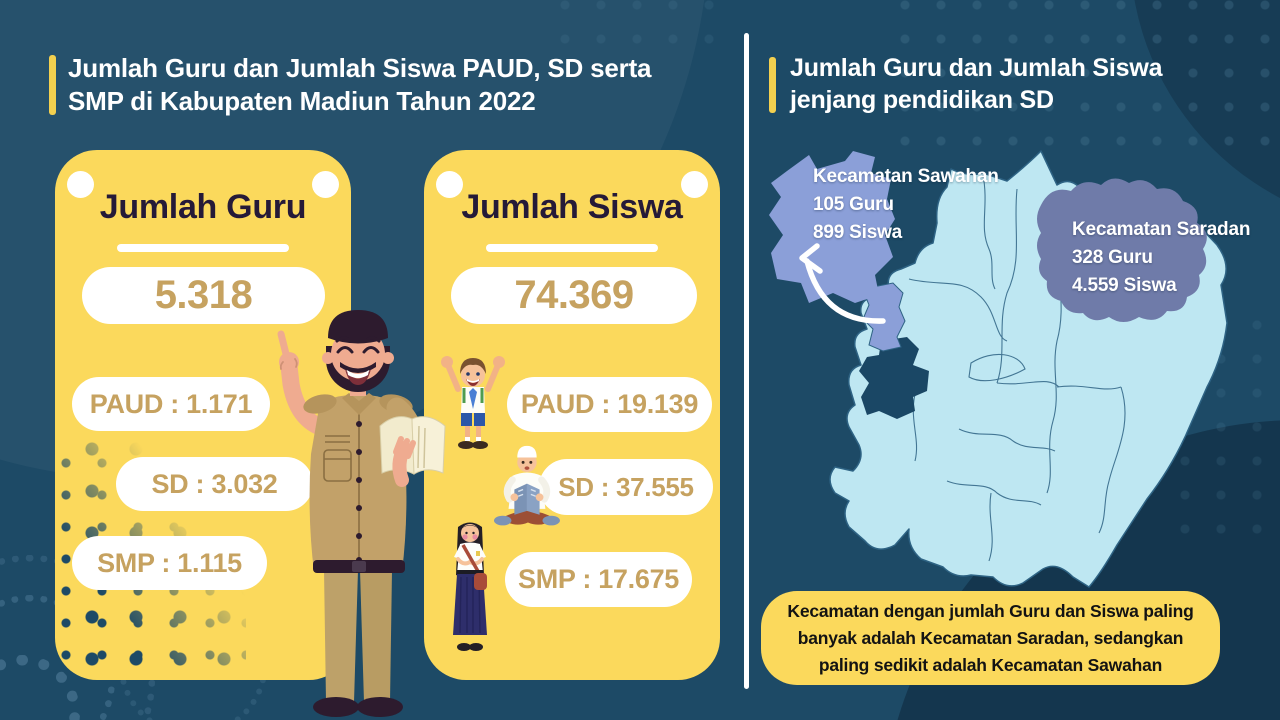 The width and height of the screenshot is (1280, 720). Describe the element at coordinates (203, 207) in the screenshot. I see `guru-card-title: Jumlah Guru` at that location.